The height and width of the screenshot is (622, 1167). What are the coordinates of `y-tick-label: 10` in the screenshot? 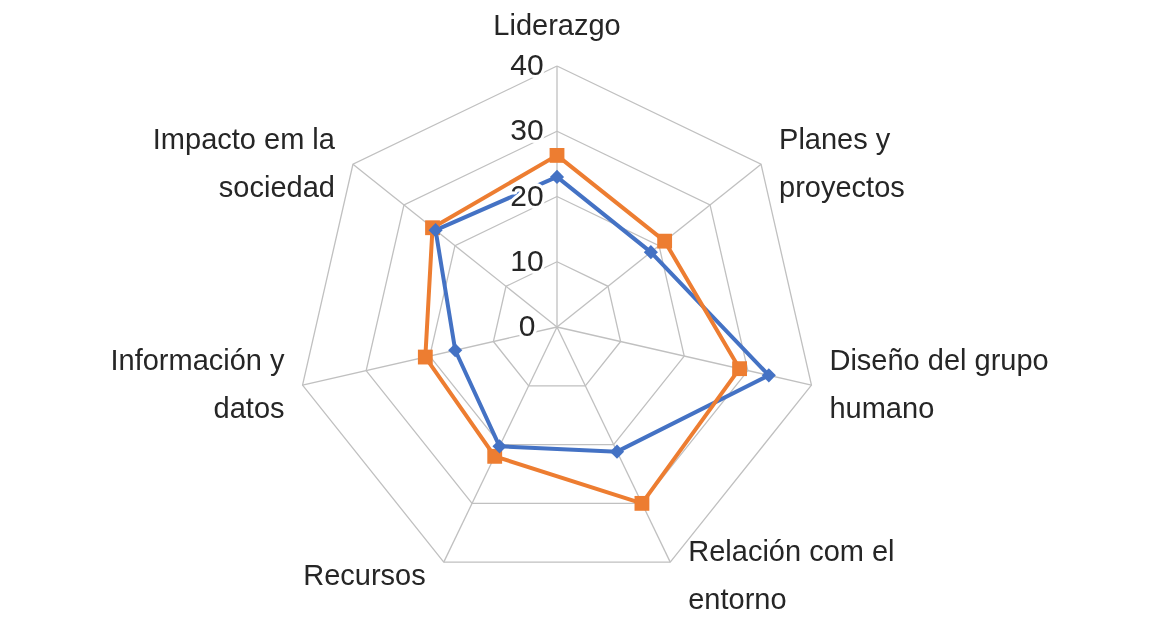 It's located at (527, 260).